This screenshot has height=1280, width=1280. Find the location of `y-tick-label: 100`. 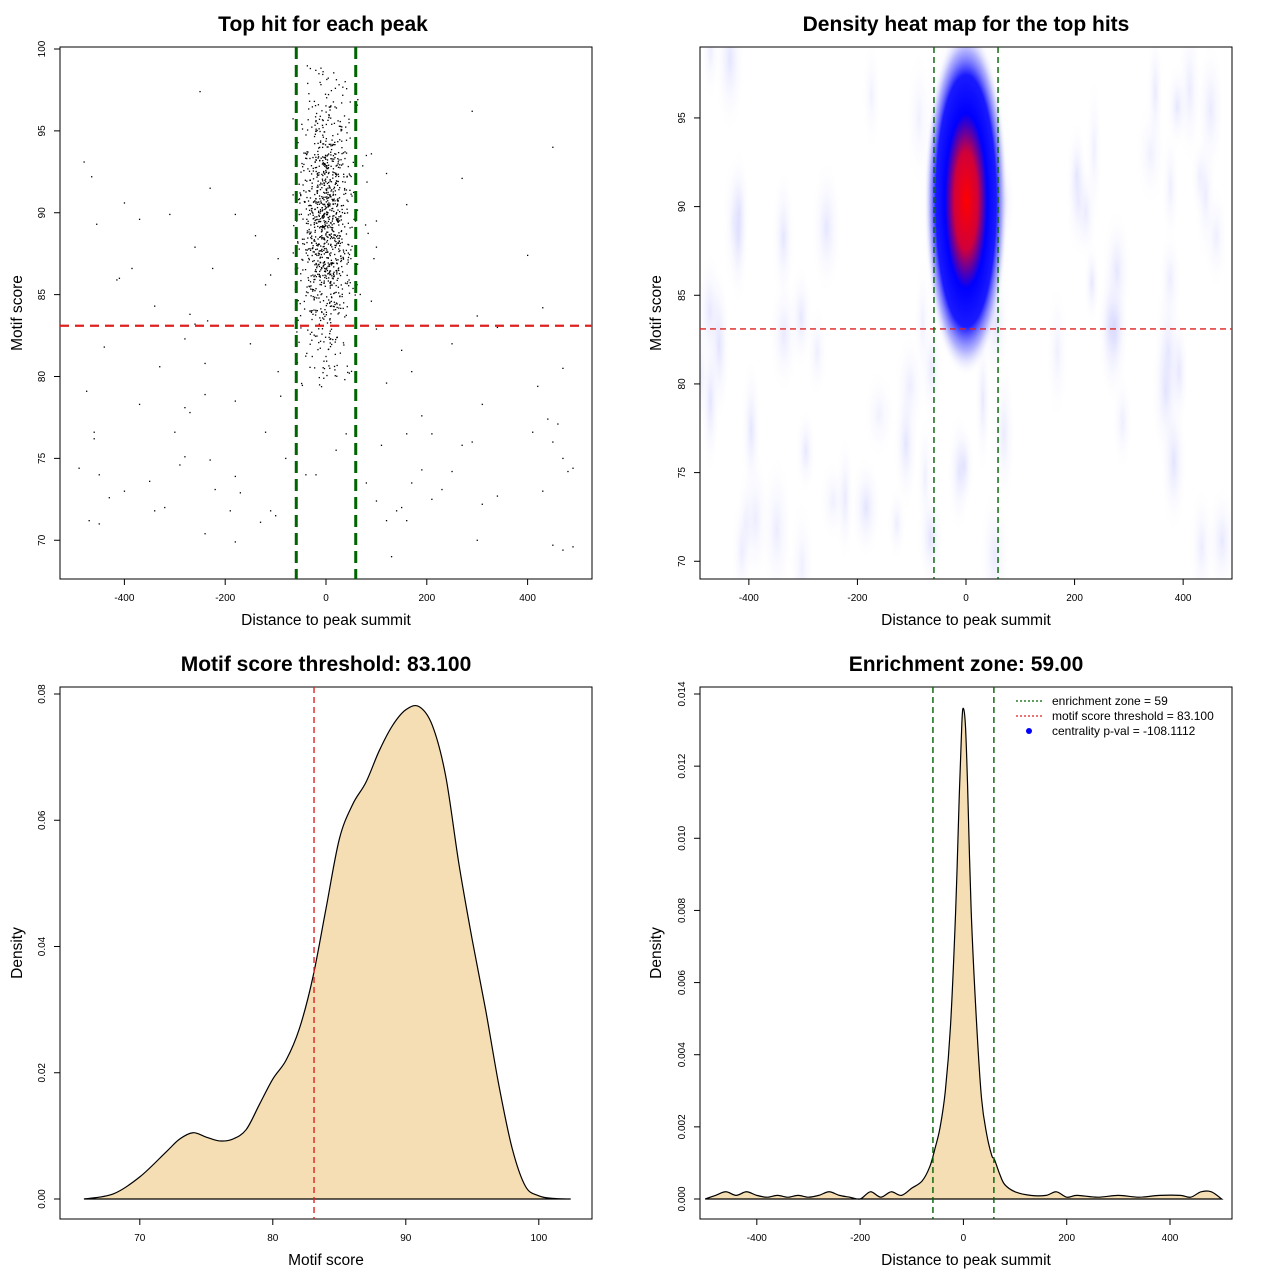

y-tick-label: 100 is located at coordinates (42, 48).